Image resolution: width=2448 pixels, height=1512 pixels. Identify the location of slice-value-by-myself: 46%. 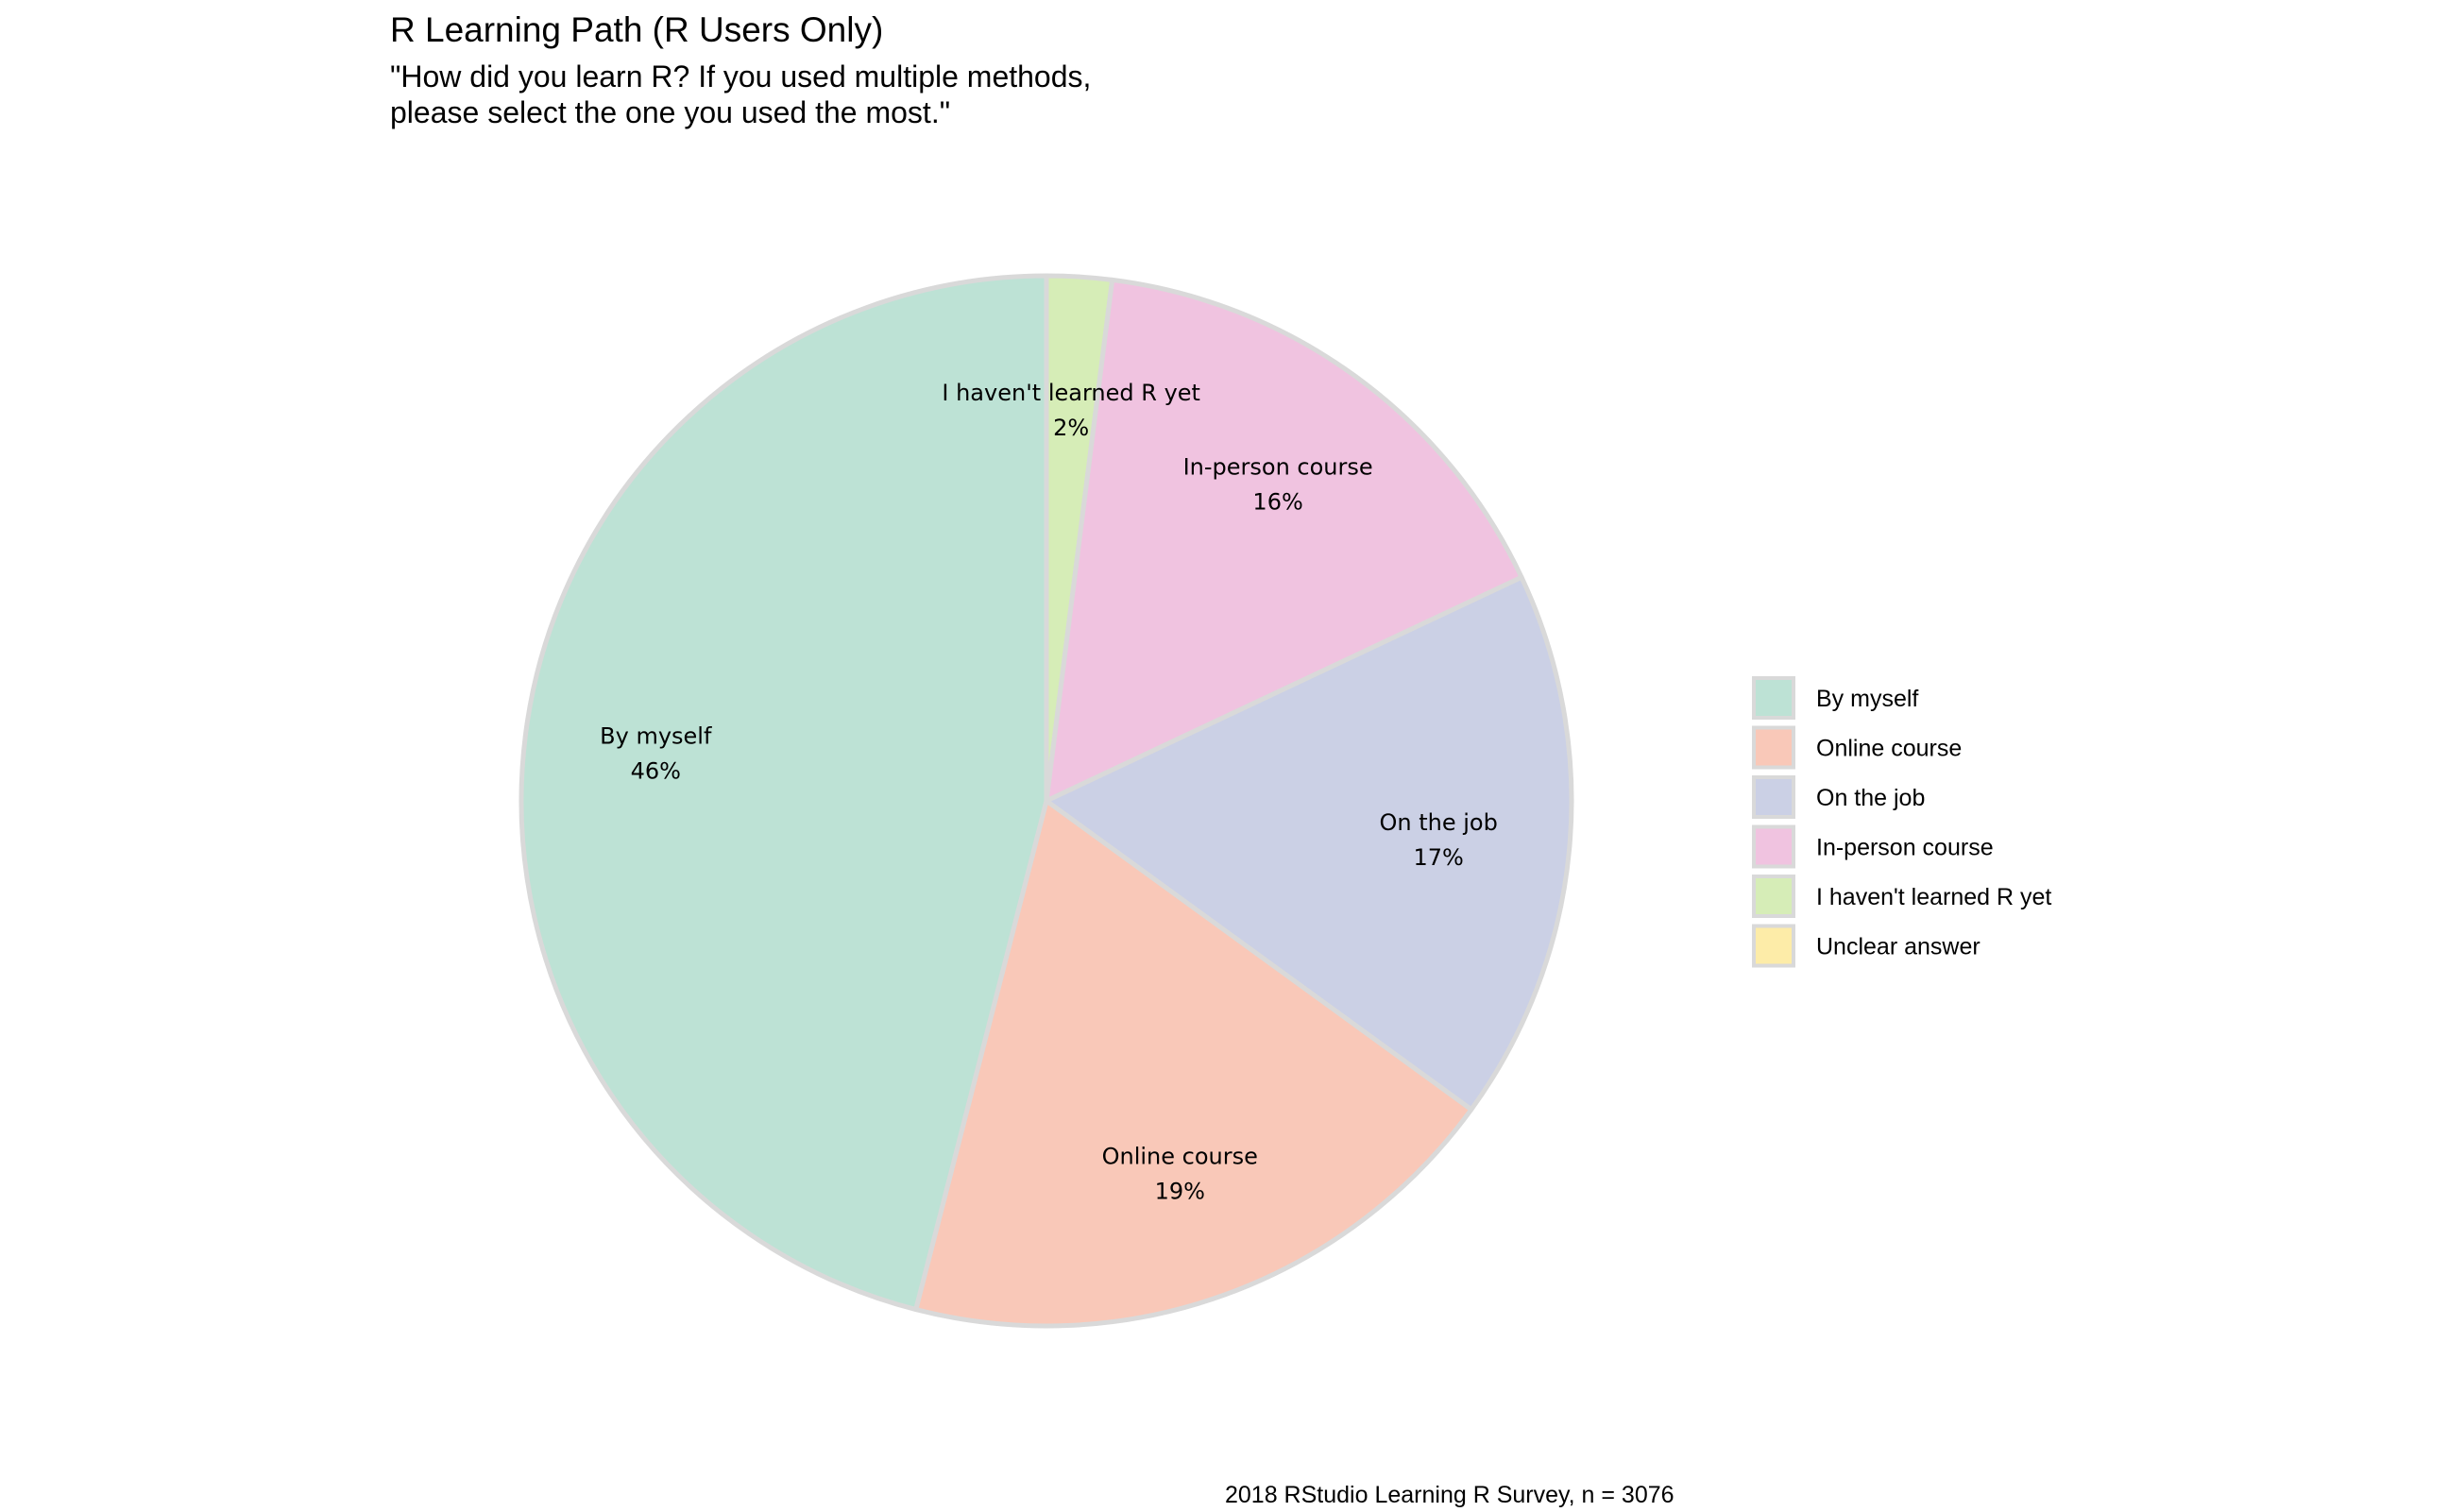
(656, 771).